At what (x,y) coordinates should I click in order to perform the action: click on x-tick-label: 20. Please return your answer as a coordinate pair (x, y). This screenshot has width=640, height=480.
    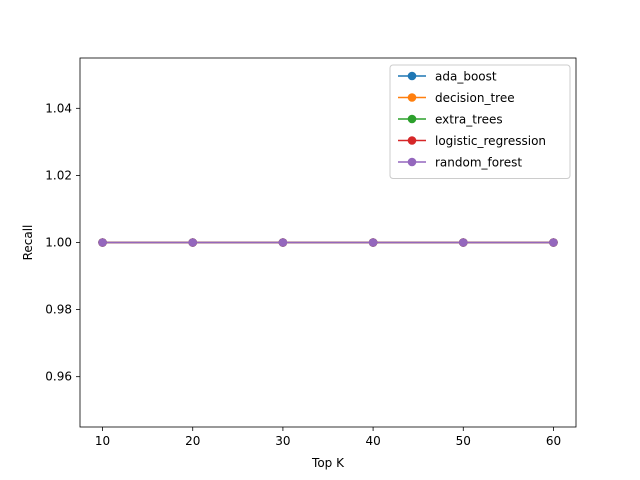
    Looking at the image, I should click on (192, 441).